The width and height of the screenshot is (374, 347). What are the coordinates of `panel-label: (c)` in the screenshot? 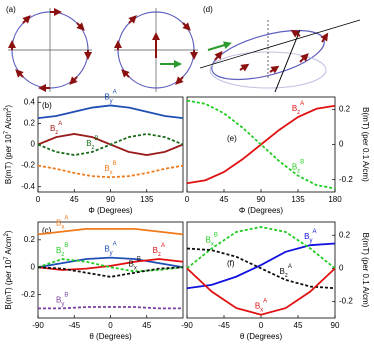 It's located at (47, 230).